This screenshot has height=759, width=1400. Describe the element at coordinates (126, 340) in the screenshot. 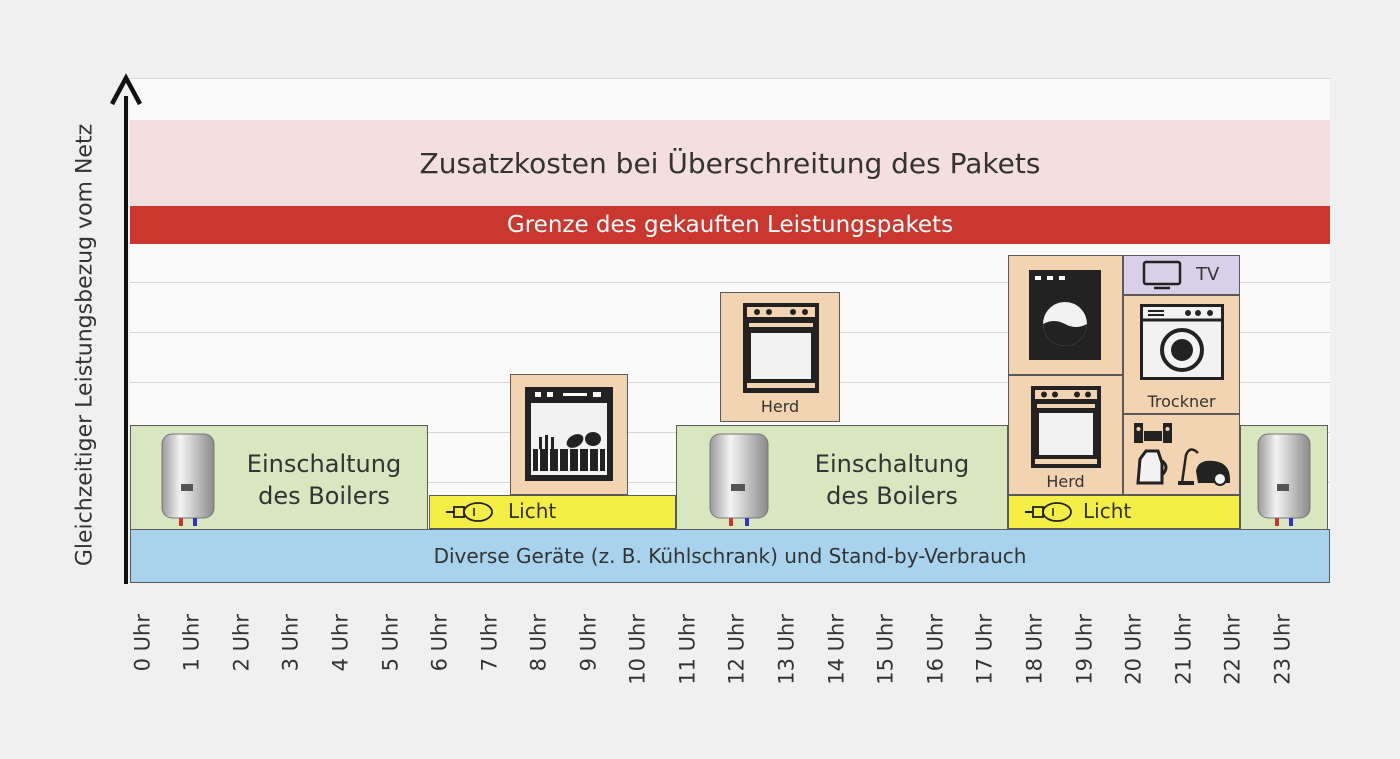

I see `y-axis-line` at that location.